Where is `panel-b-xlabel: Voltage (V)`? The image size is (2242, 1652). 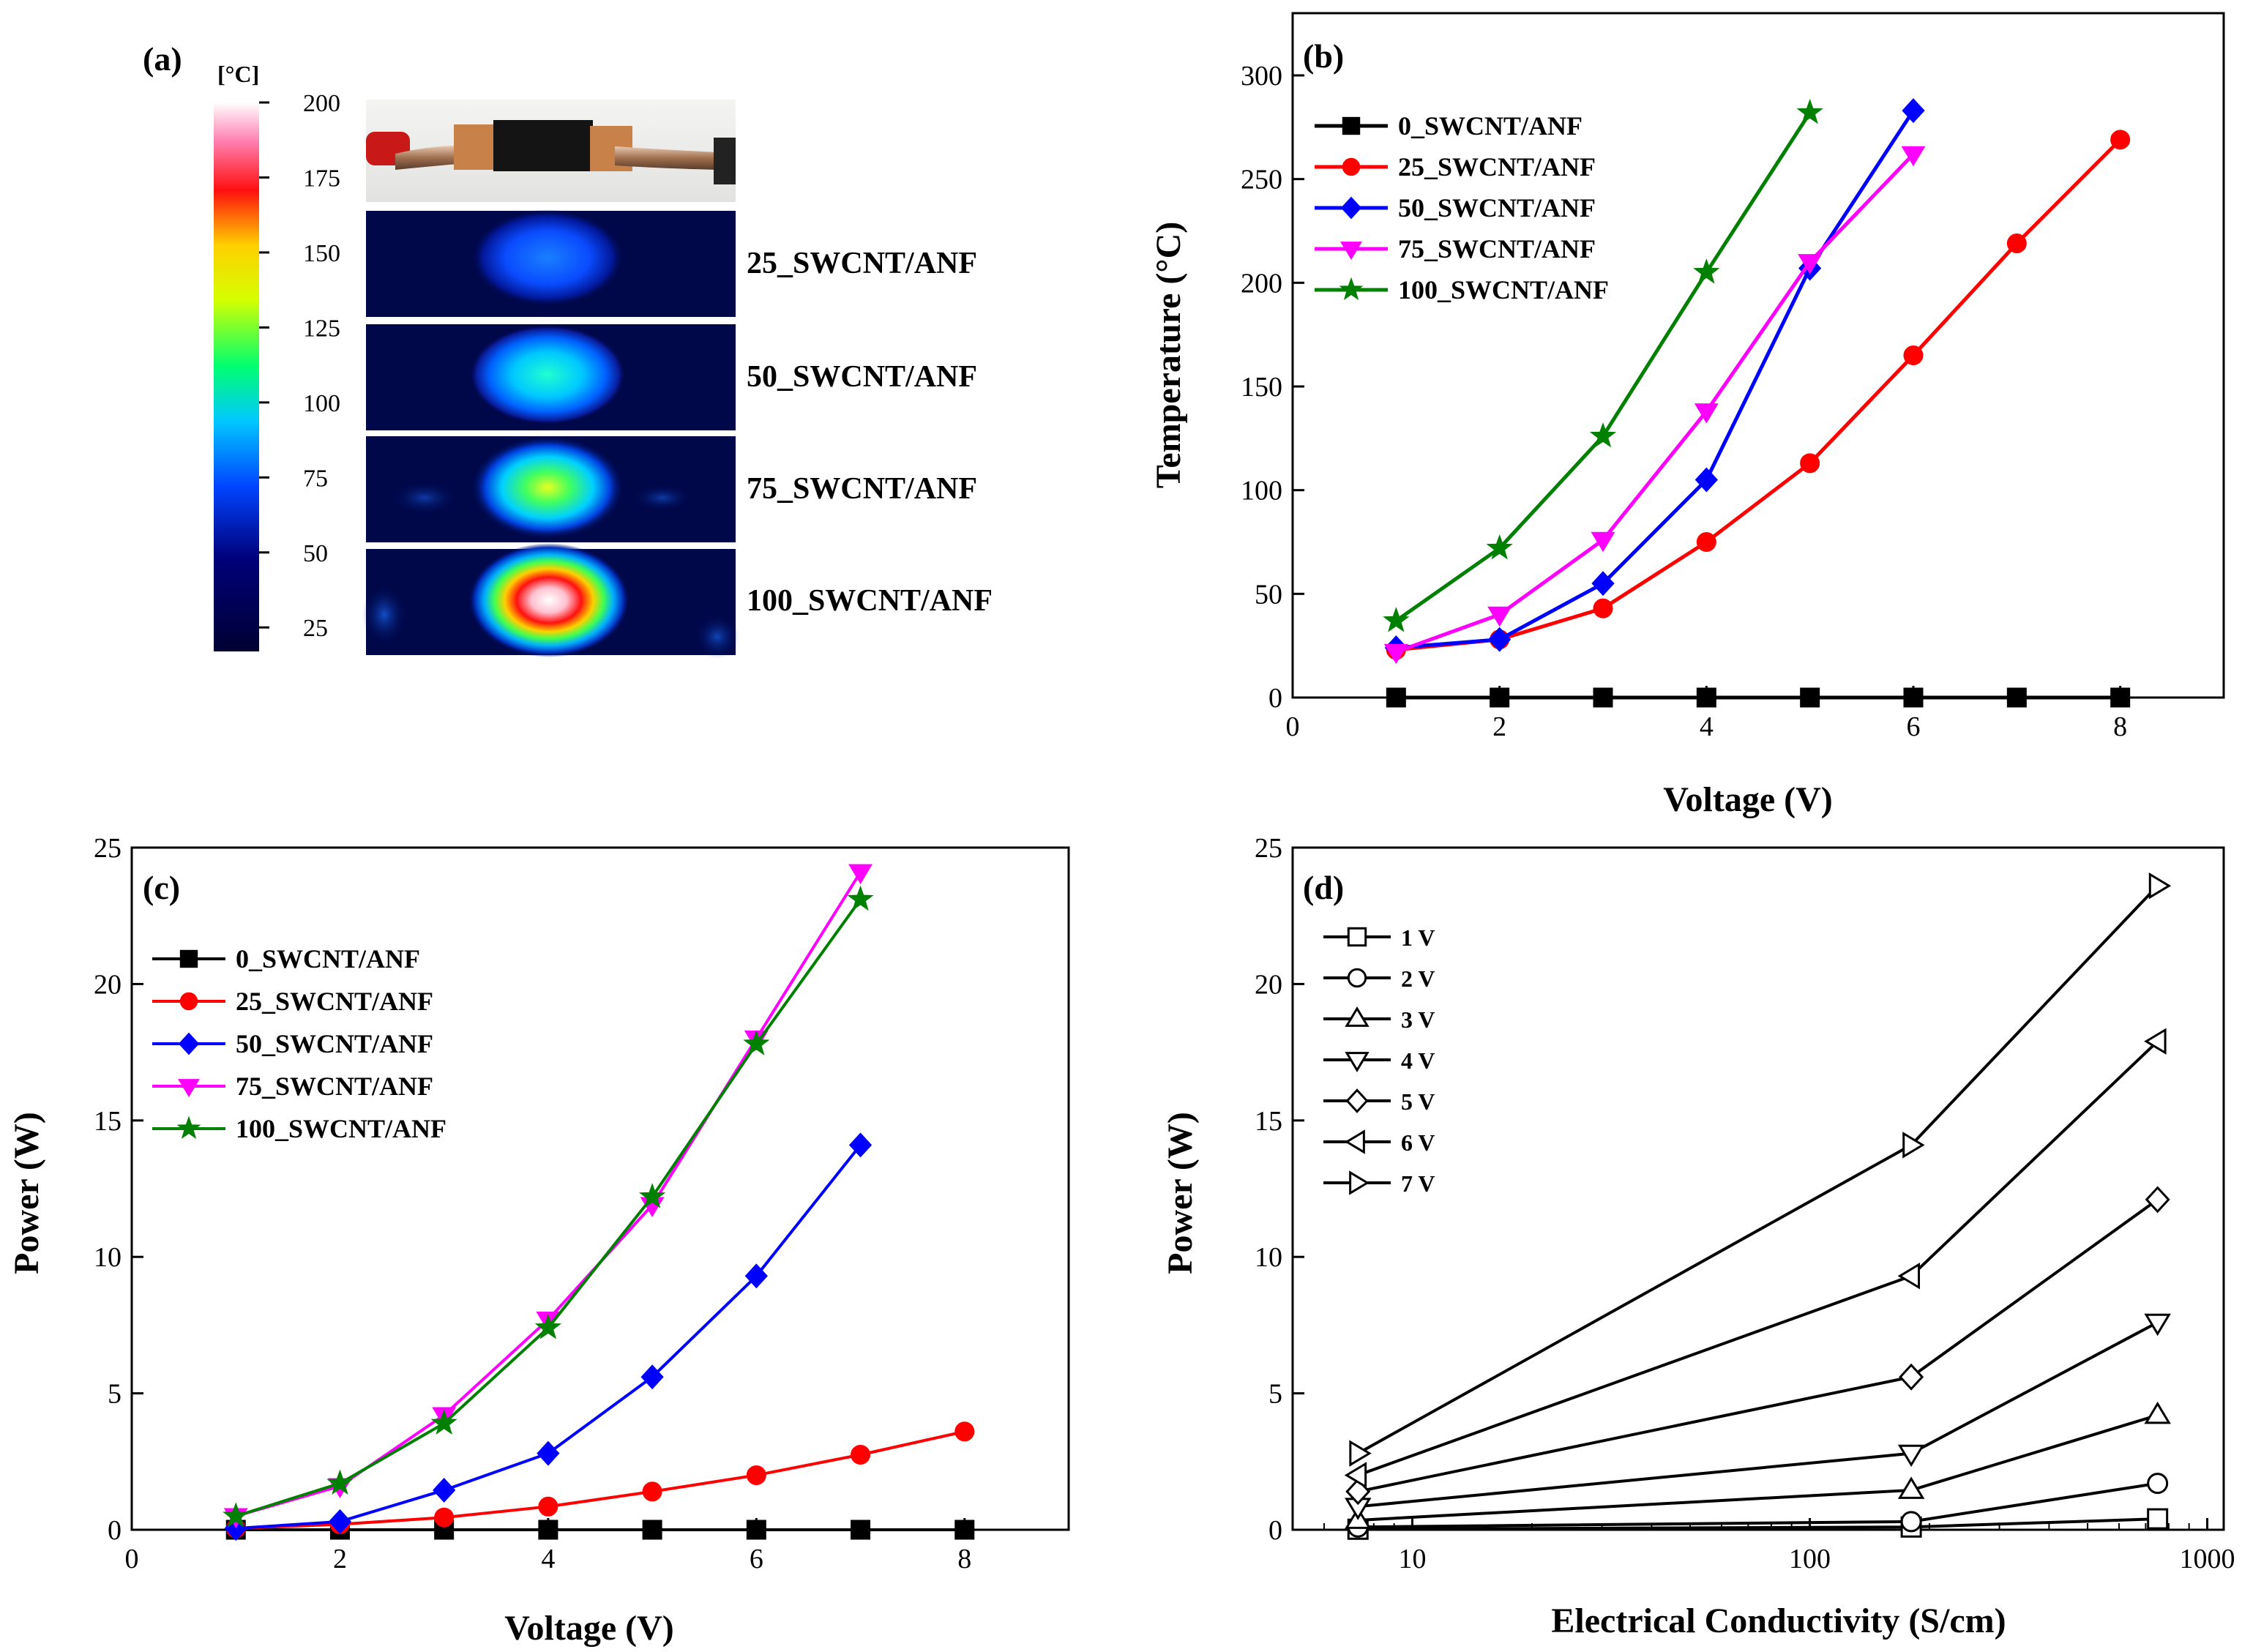 panel-b-xlabel: Voltage (V) is located at coordinates (1748, 799).